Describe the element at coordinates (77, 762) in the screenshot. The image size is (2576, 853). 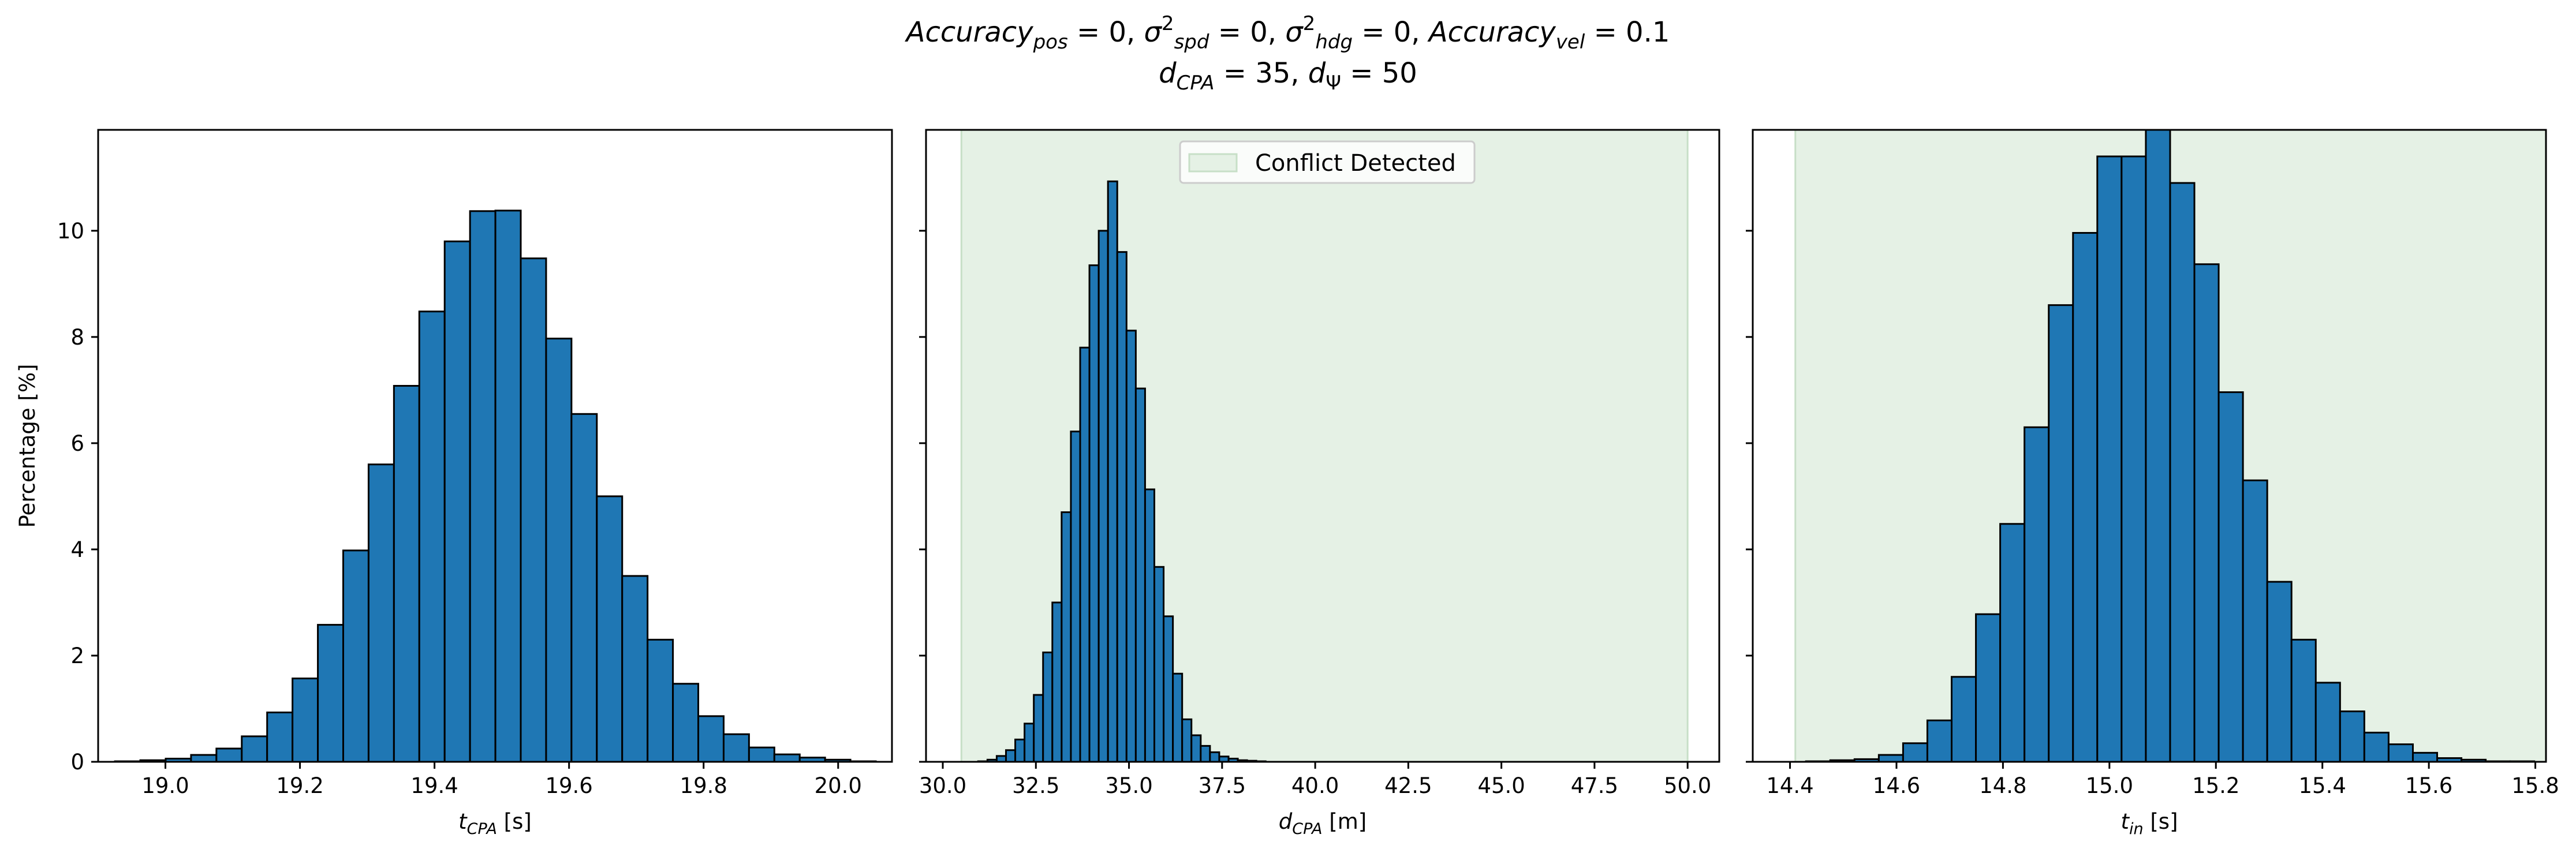
I see `y-tick-label: 0` at that location.